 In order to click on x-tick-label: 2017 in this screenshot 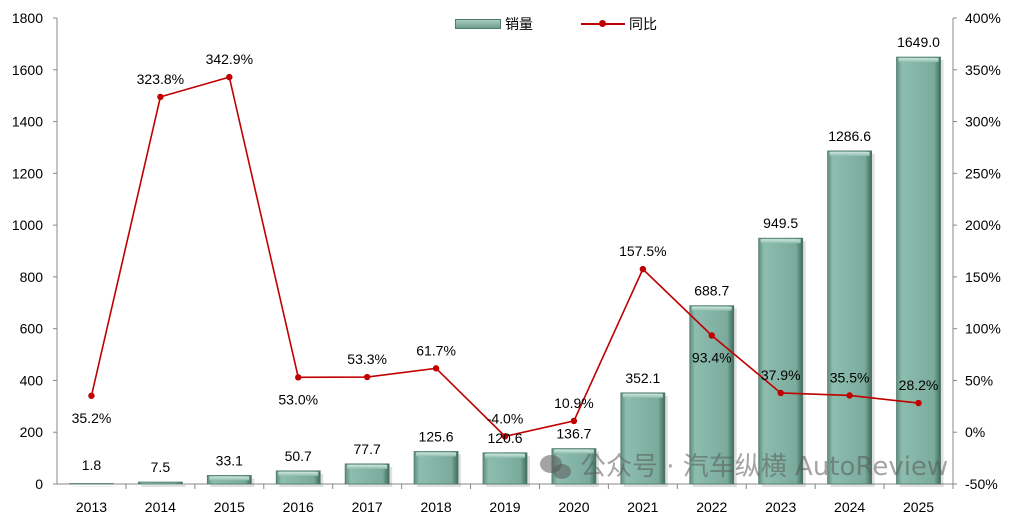, I will do `click(367, 507)`.